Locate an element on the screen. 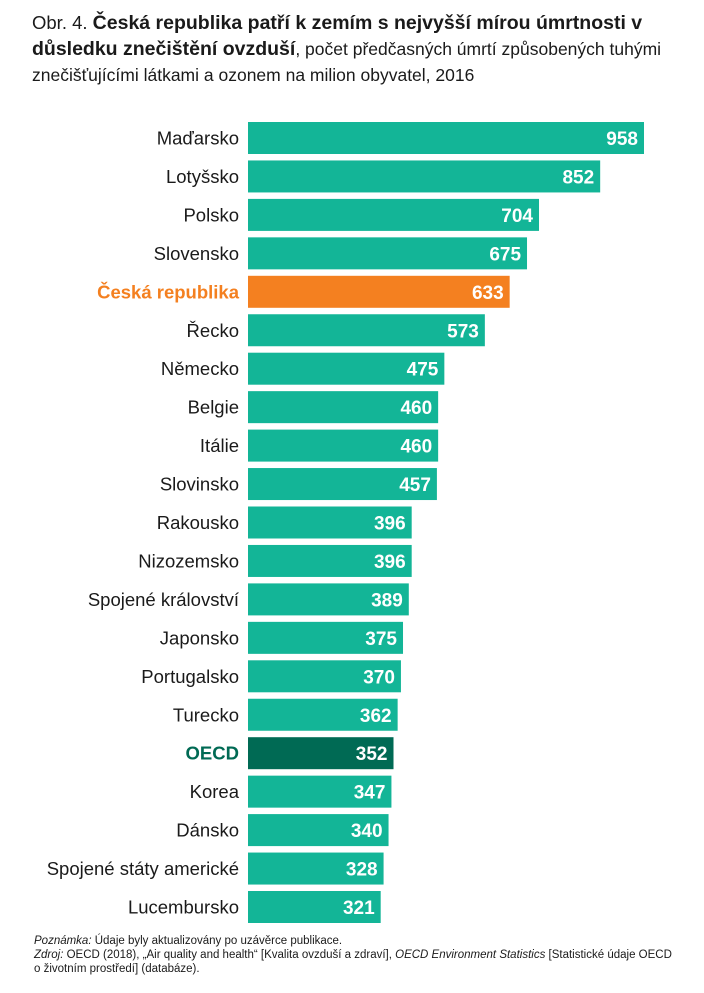  category-label-rakousko: Rakousko is located at coordinates (198, 522).